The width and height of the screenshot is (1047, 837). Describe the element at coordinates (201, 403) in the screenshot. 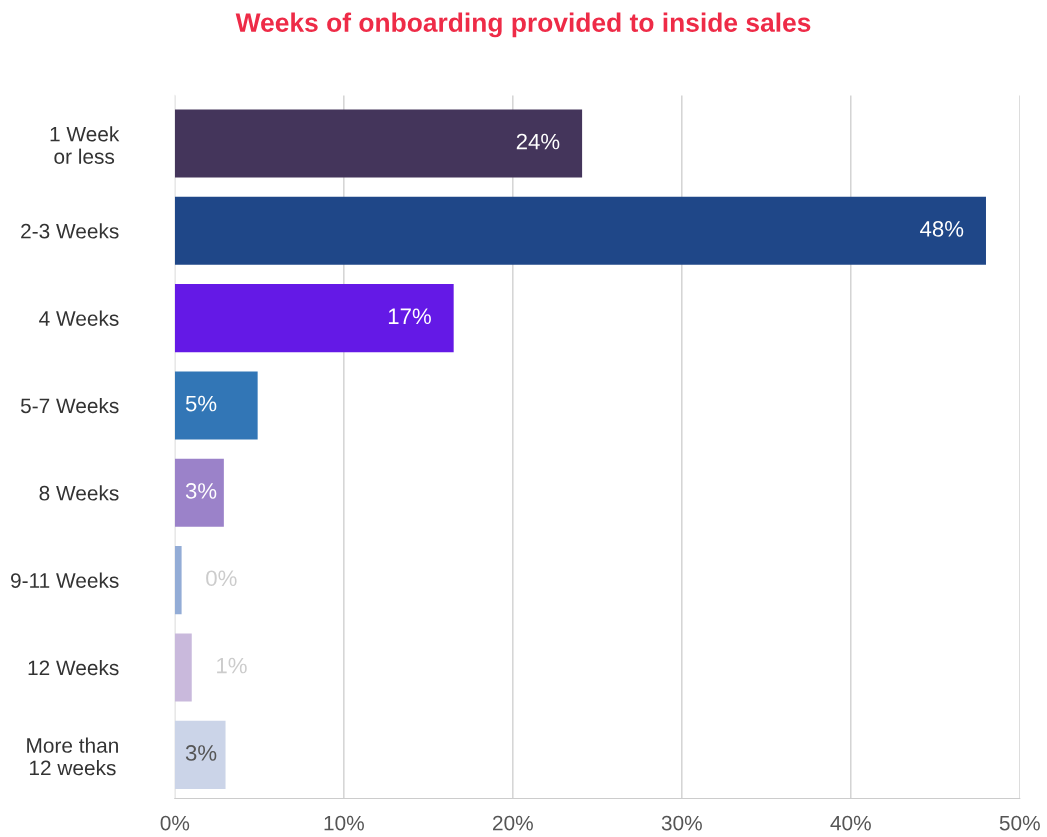

I see `data-label: 5%` at that location.